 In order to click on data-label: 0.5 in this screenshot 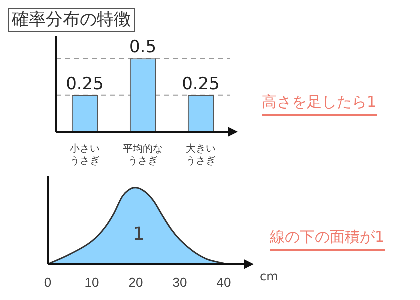, I will do `click(143, 48)`.